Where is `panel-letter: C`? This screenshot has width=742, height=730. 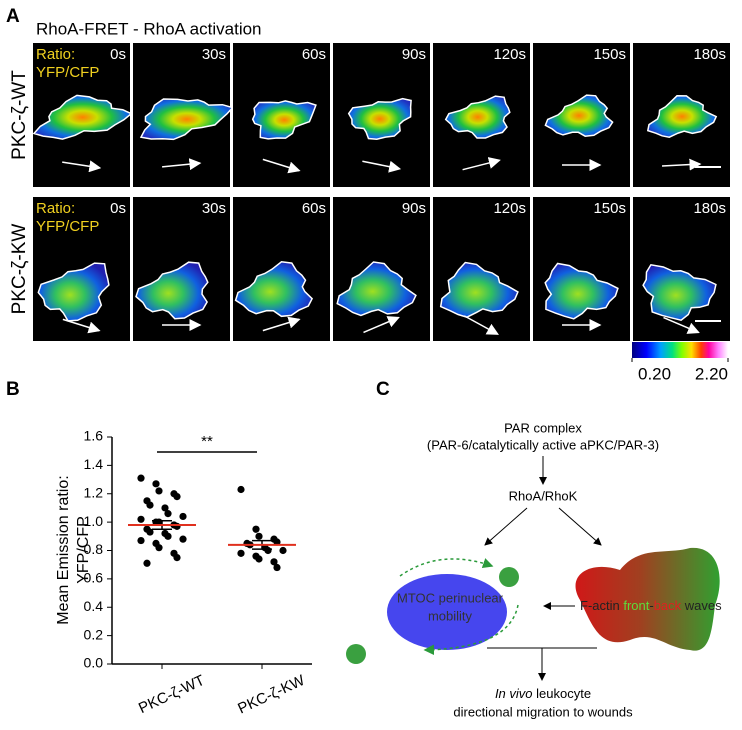
panel-letter: C is located at coordinates (383, 389).